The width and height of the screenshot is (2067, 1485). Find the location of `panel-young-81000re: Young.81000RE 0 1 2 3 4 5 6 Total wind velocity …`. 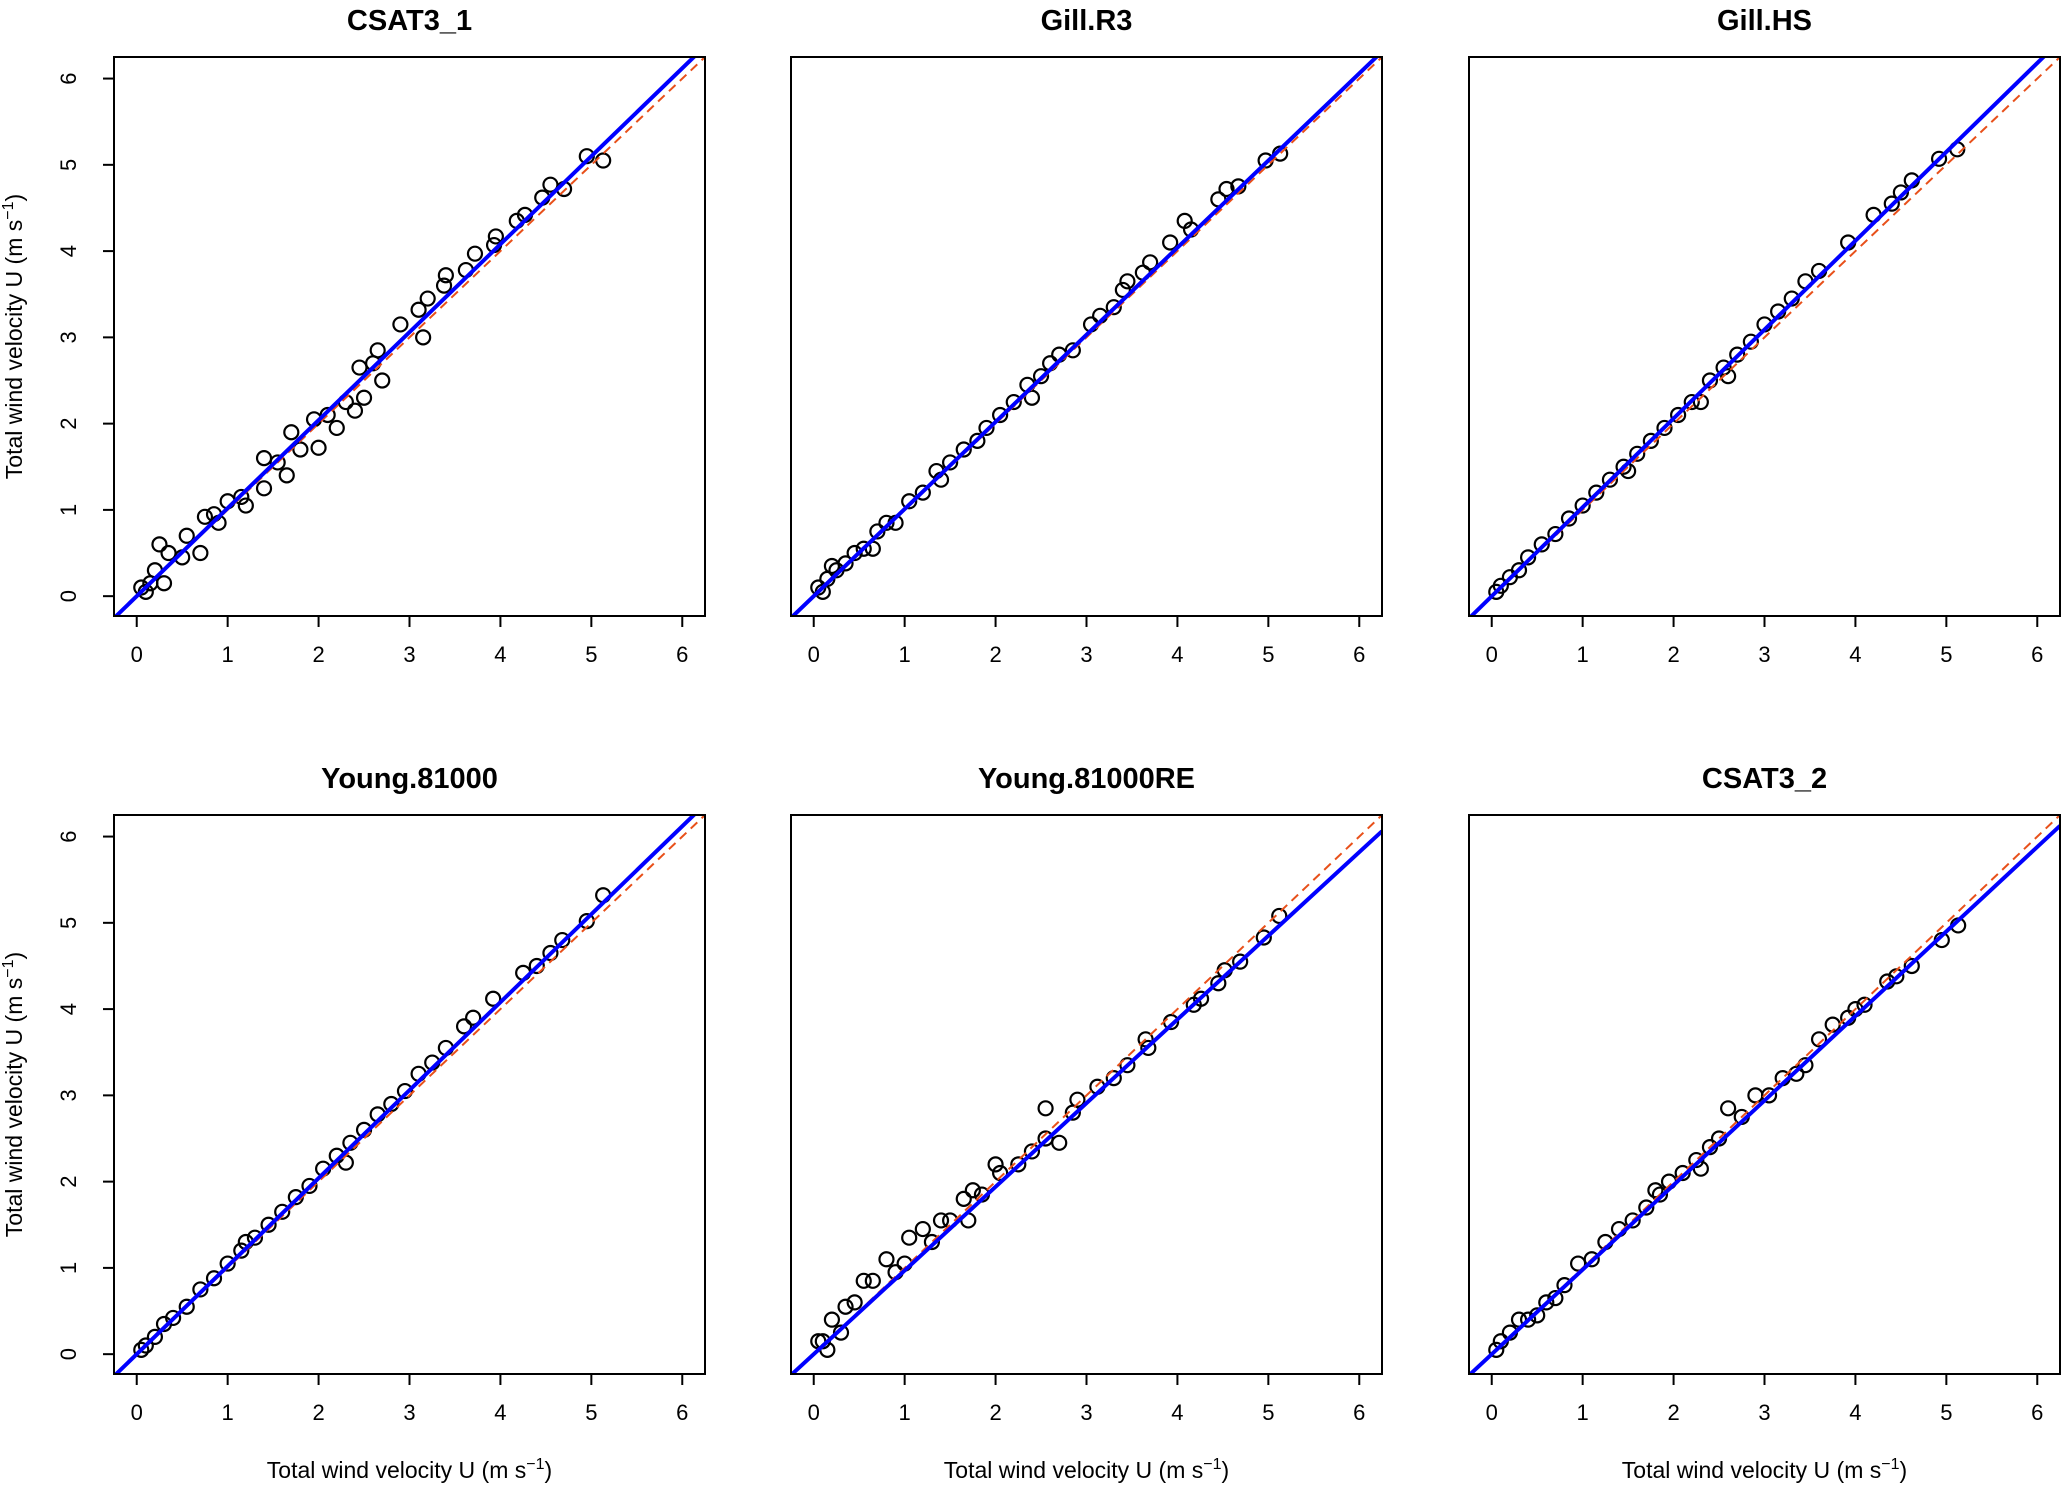

panel-young-81000re: Young.81000RE 0 1 2 3 4 5 6 Total wind velocity … is located at coordinates (1086, 1123).